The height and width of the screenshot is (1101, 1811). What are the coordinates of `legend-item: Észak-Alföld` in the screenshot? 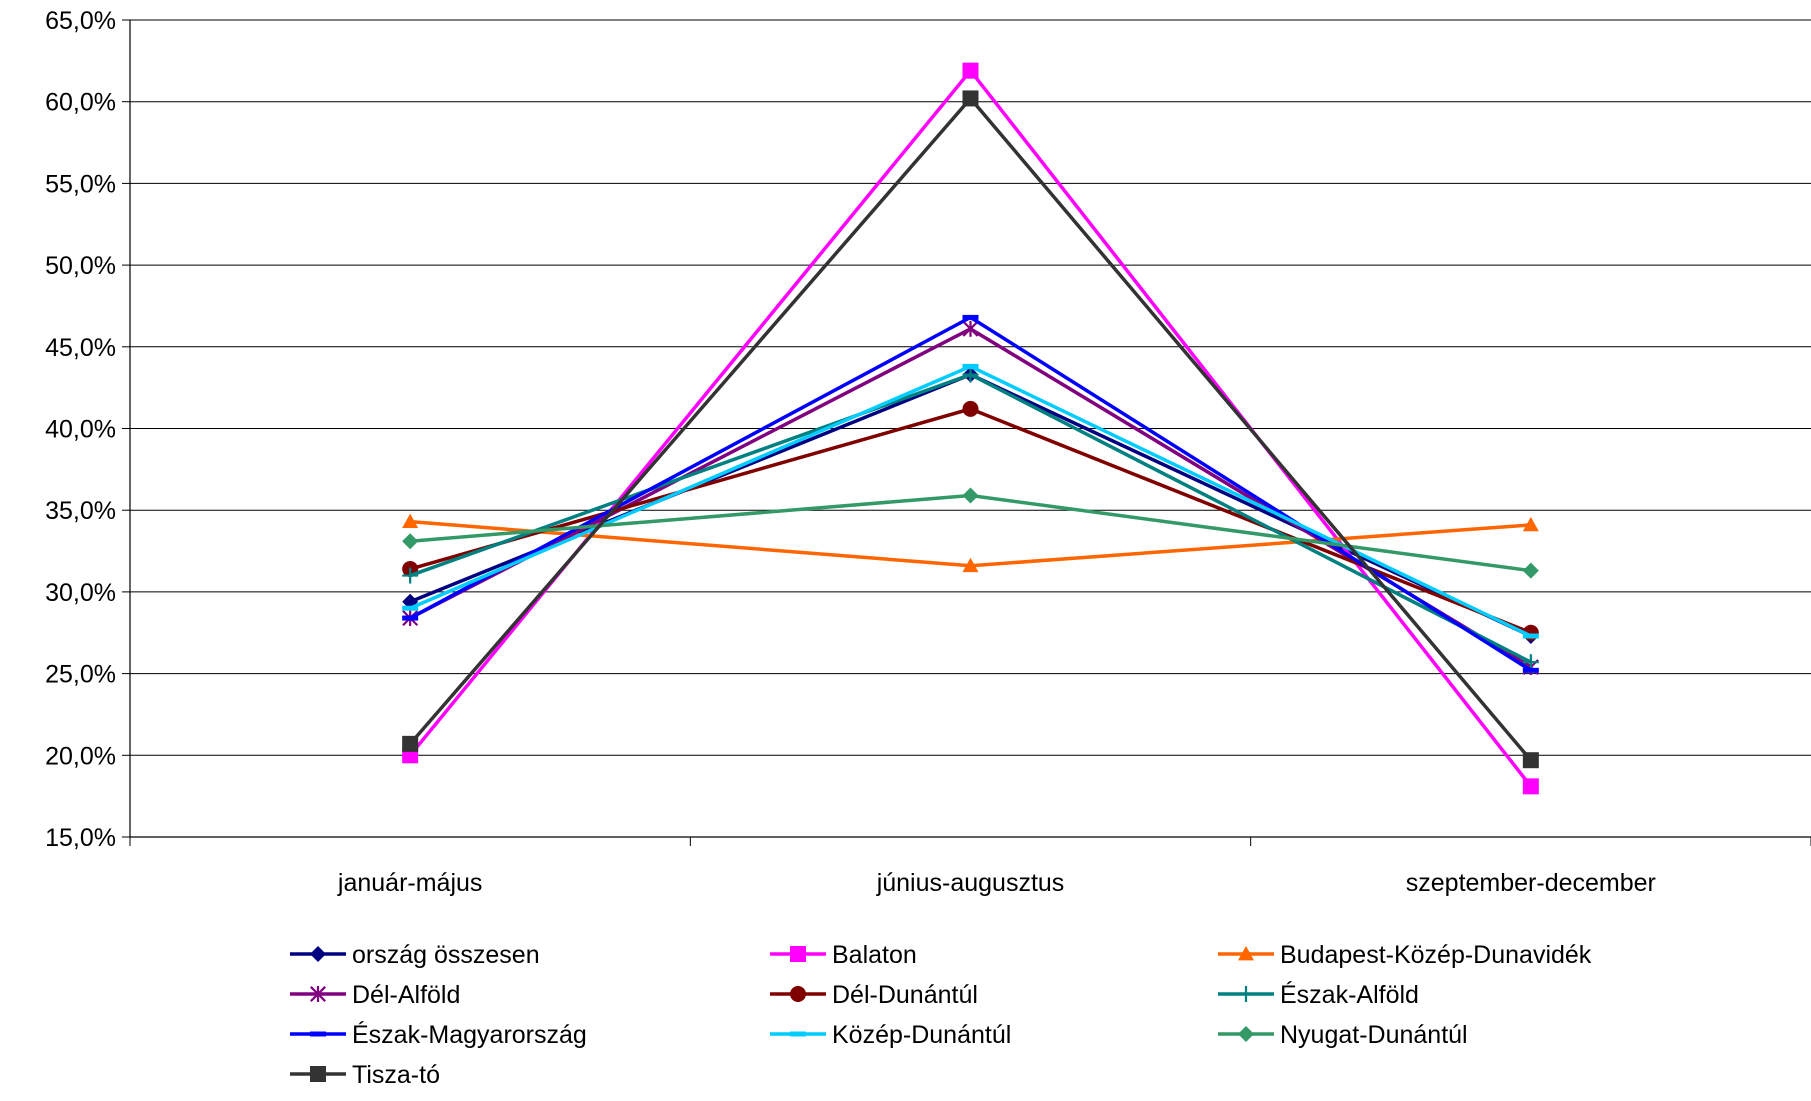 It's located at (1318, 994).